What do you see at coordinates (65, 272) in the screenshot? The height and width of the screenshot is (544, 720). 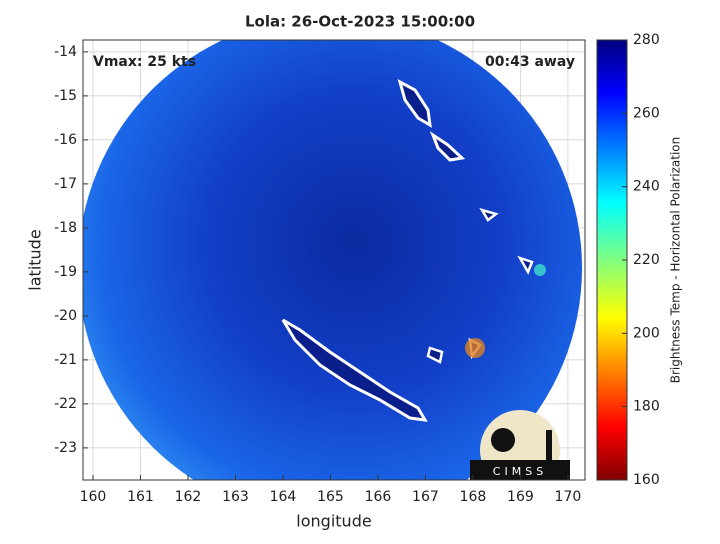 I see `y-tick-label: -19` at bounding box center [65, 272].